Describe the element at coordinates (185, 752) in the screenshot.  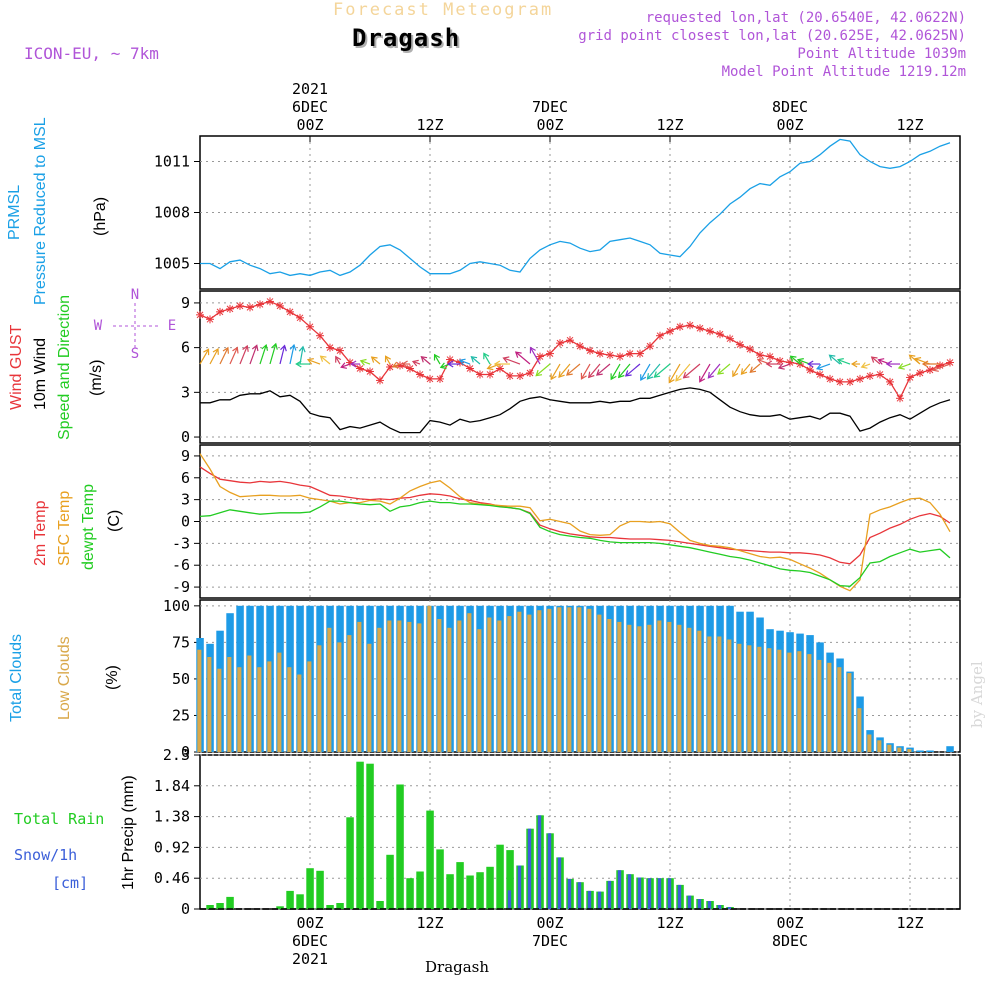
I see `y-tick-label: 0` at that location.